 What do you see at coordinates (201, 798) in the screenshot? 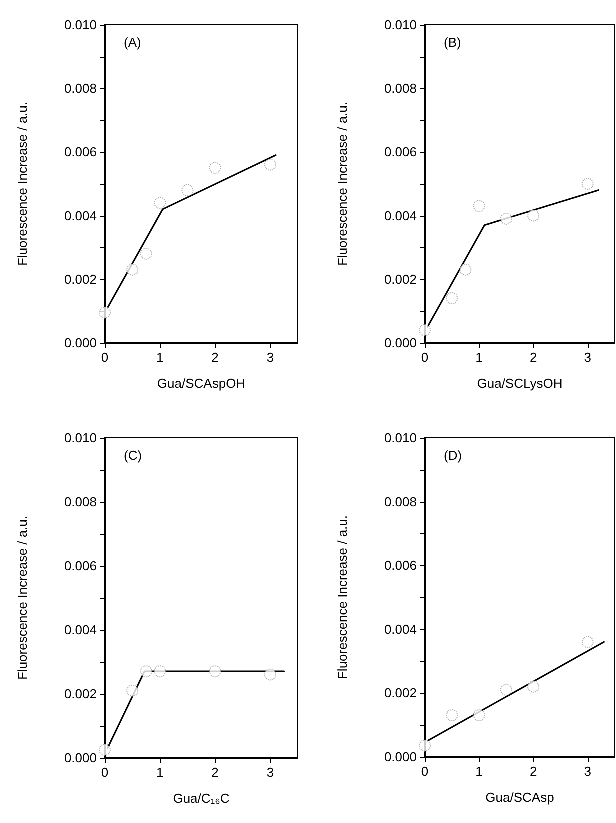
I see `x-axis-title: Gua/C₁₆C` at bounding box center [201, 798].